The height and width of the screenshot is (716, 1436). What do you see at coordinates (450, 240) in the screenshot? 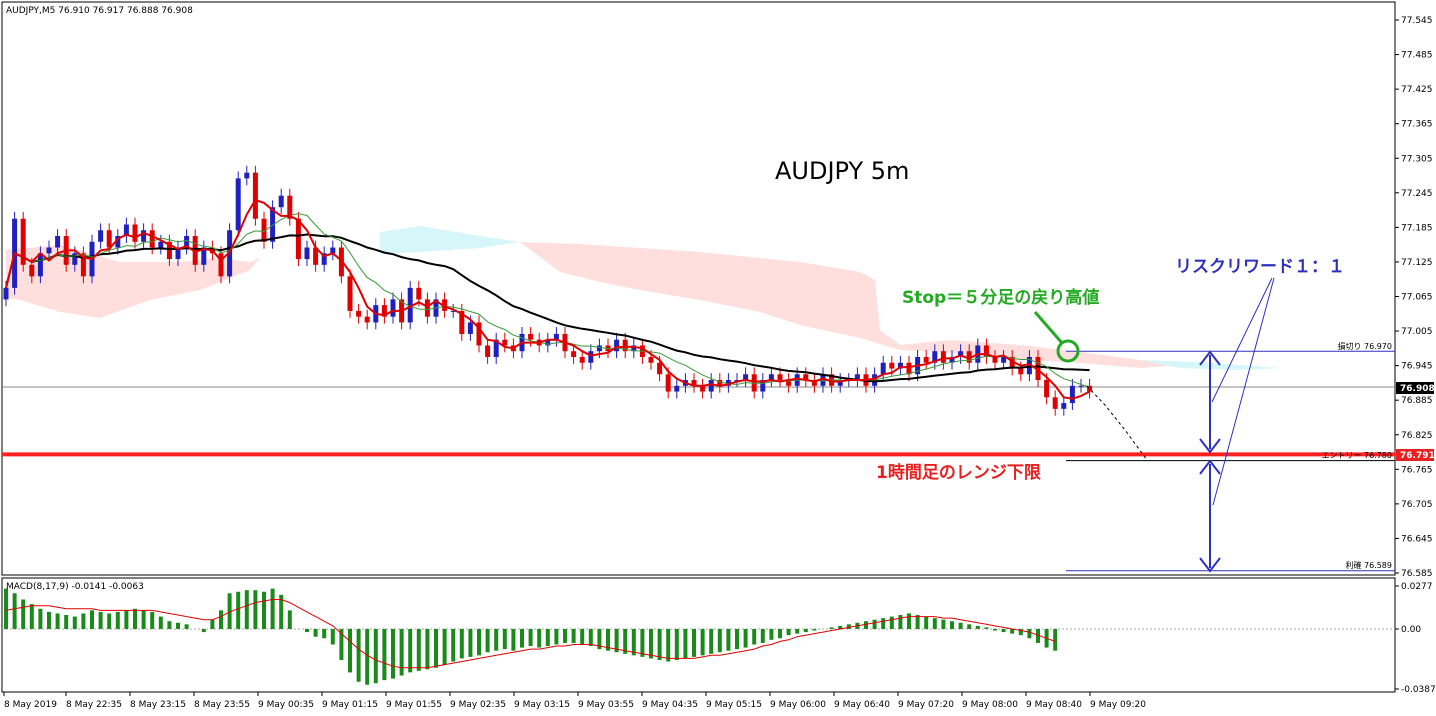
I see `cloud-bull-segment` at bounding box center [450, 240].